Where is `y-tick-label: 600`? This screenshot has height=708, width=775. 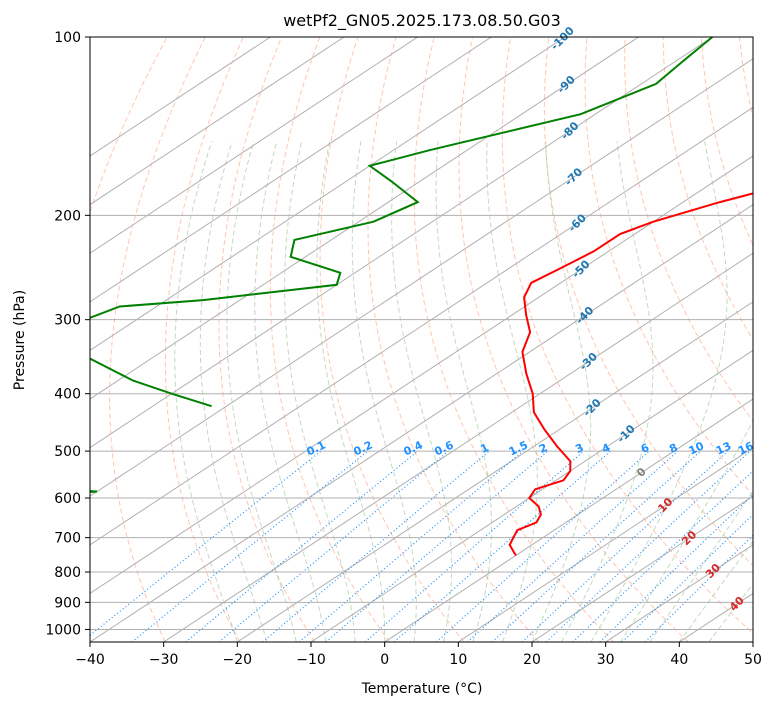
y-tick-label: 600 is located at coordinates (67, 499).